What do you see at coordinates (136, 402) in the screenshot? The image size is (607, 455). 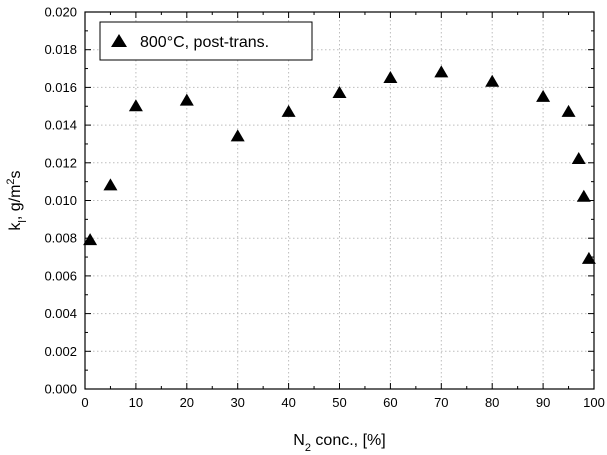 I see `x-tick-label: 10` at bounding box center [136, 402].